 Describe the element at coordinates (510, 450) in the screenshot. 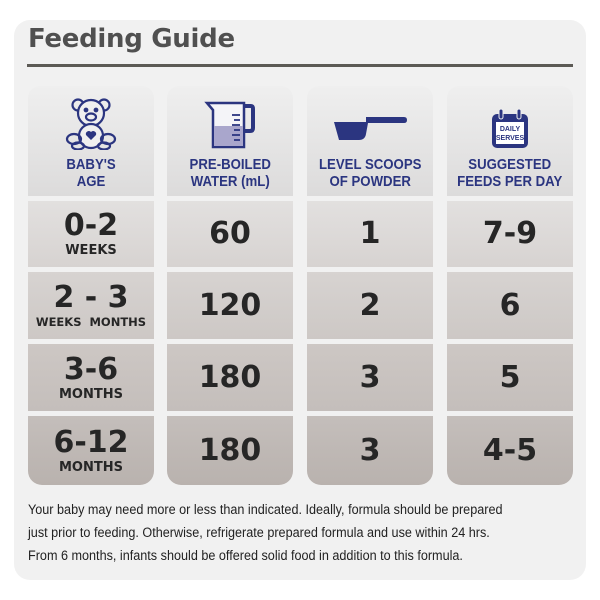

I see `feeds-cell: 4-5` at that location.